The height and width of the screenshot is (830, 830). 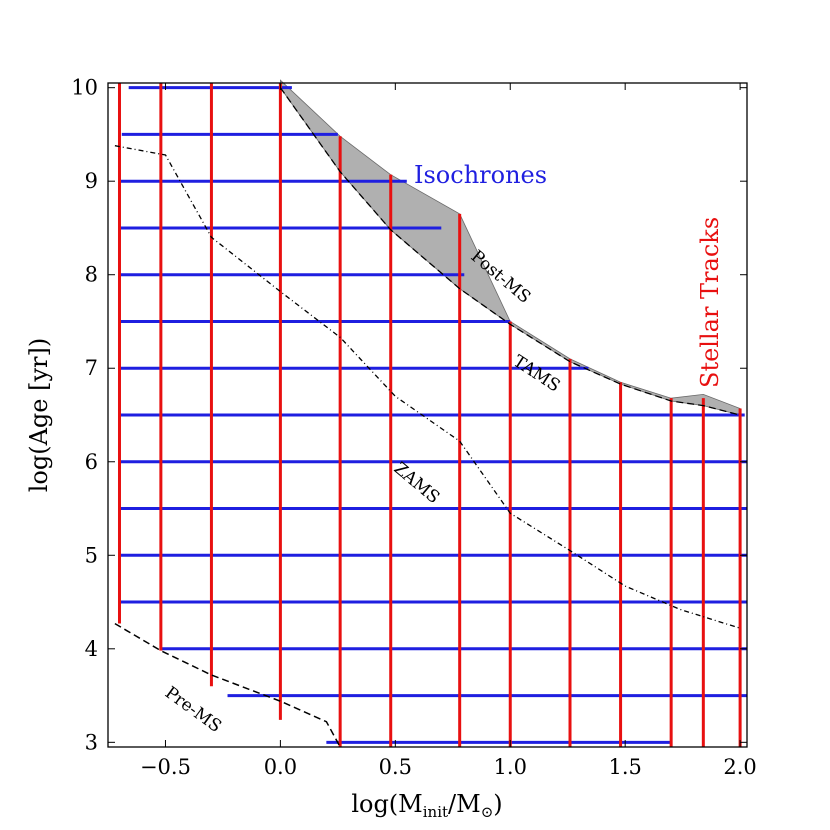 What do you see at coordinates (464, 804) in the screenshot?
I see `x-axis-label-mid: /M` at bounding box center [464, 804].